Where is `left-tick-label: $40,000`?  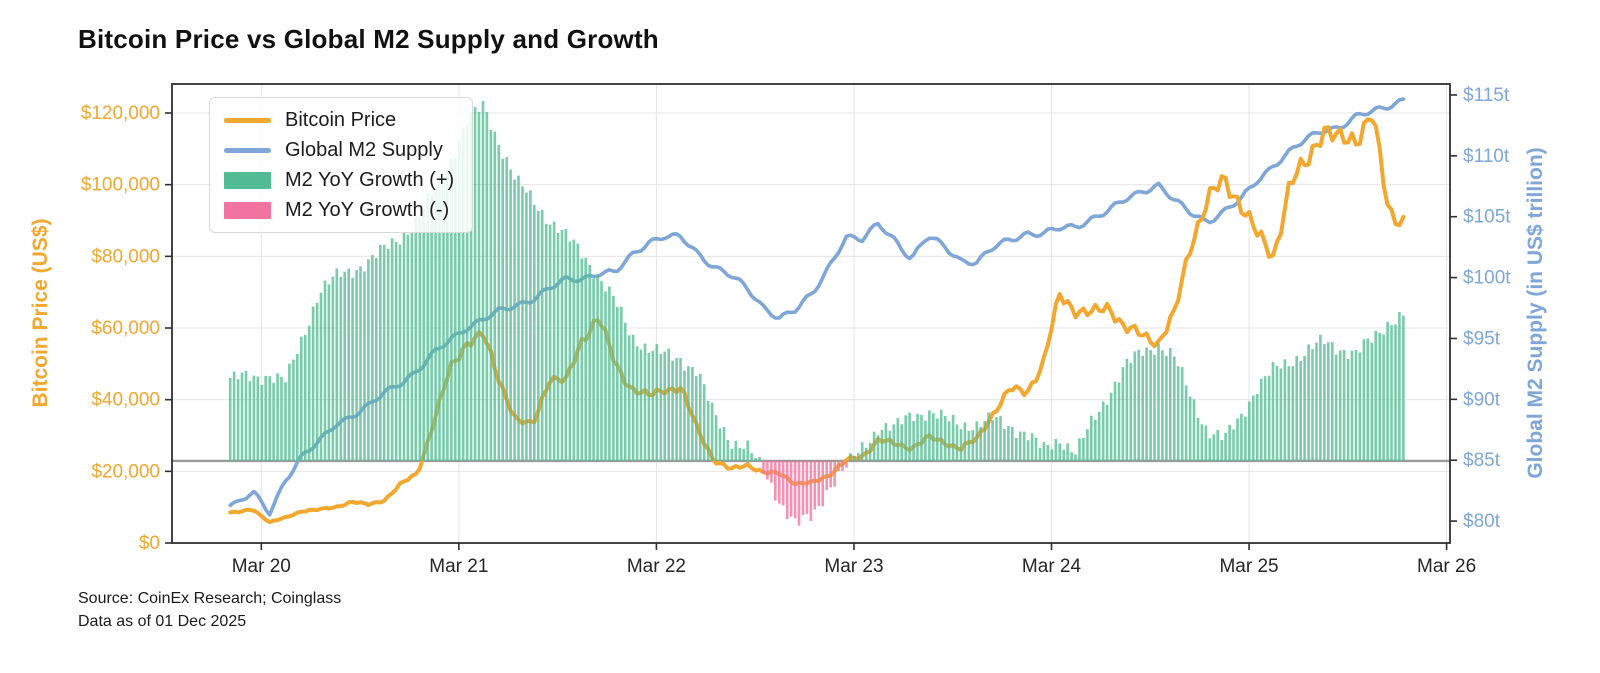 left-tick-label: $40,000 is located at coordinates (125, 400).